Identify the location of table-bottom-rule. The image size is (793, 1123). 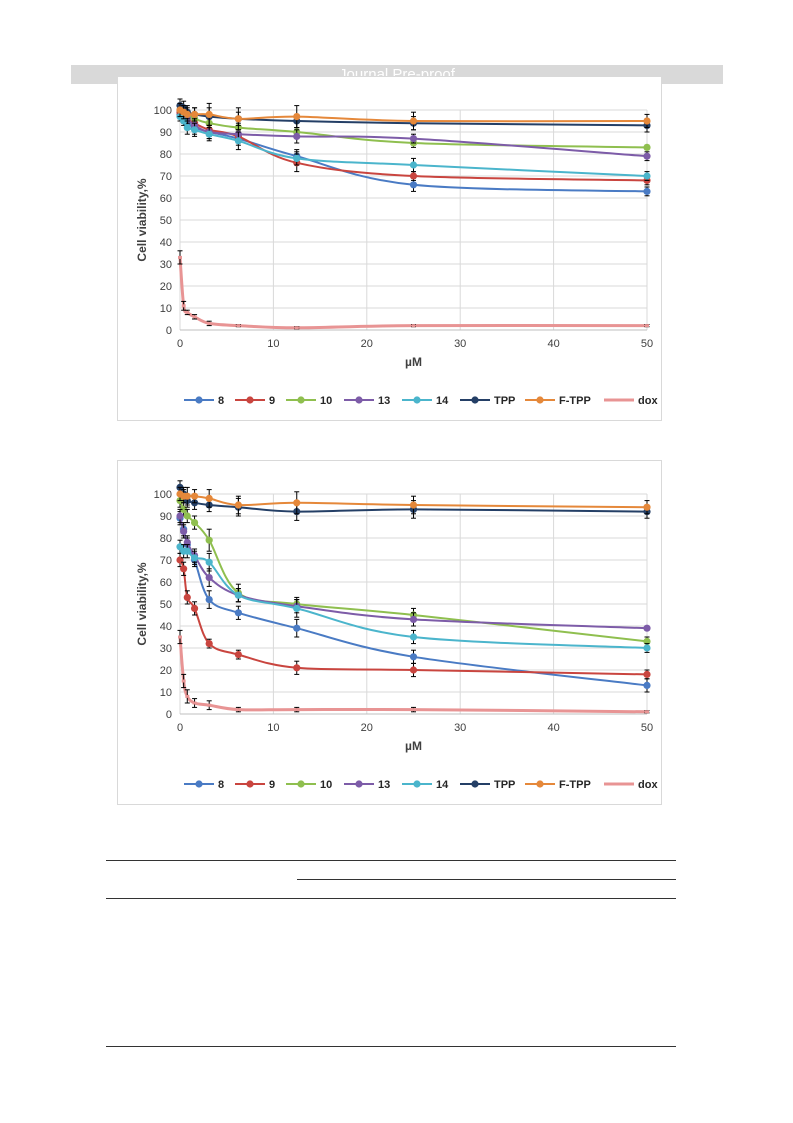
(391, 1046).